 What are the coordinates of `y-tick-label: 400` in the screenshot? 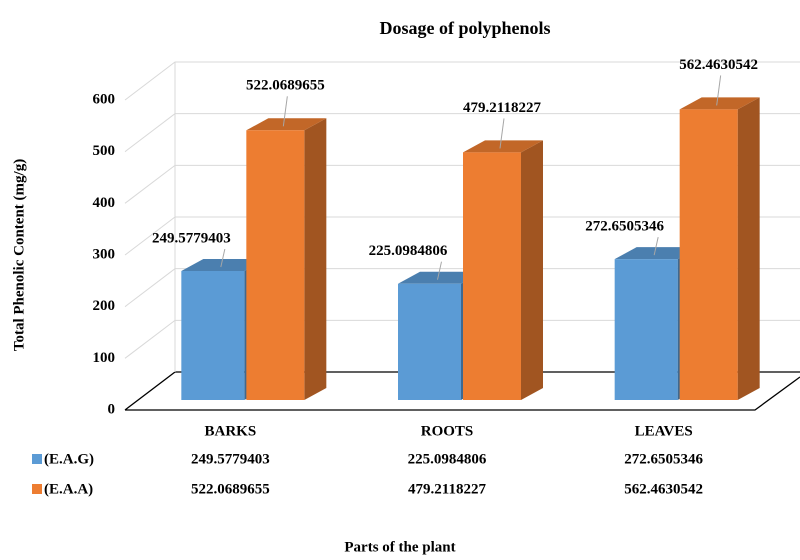 It's located at (104, 203).